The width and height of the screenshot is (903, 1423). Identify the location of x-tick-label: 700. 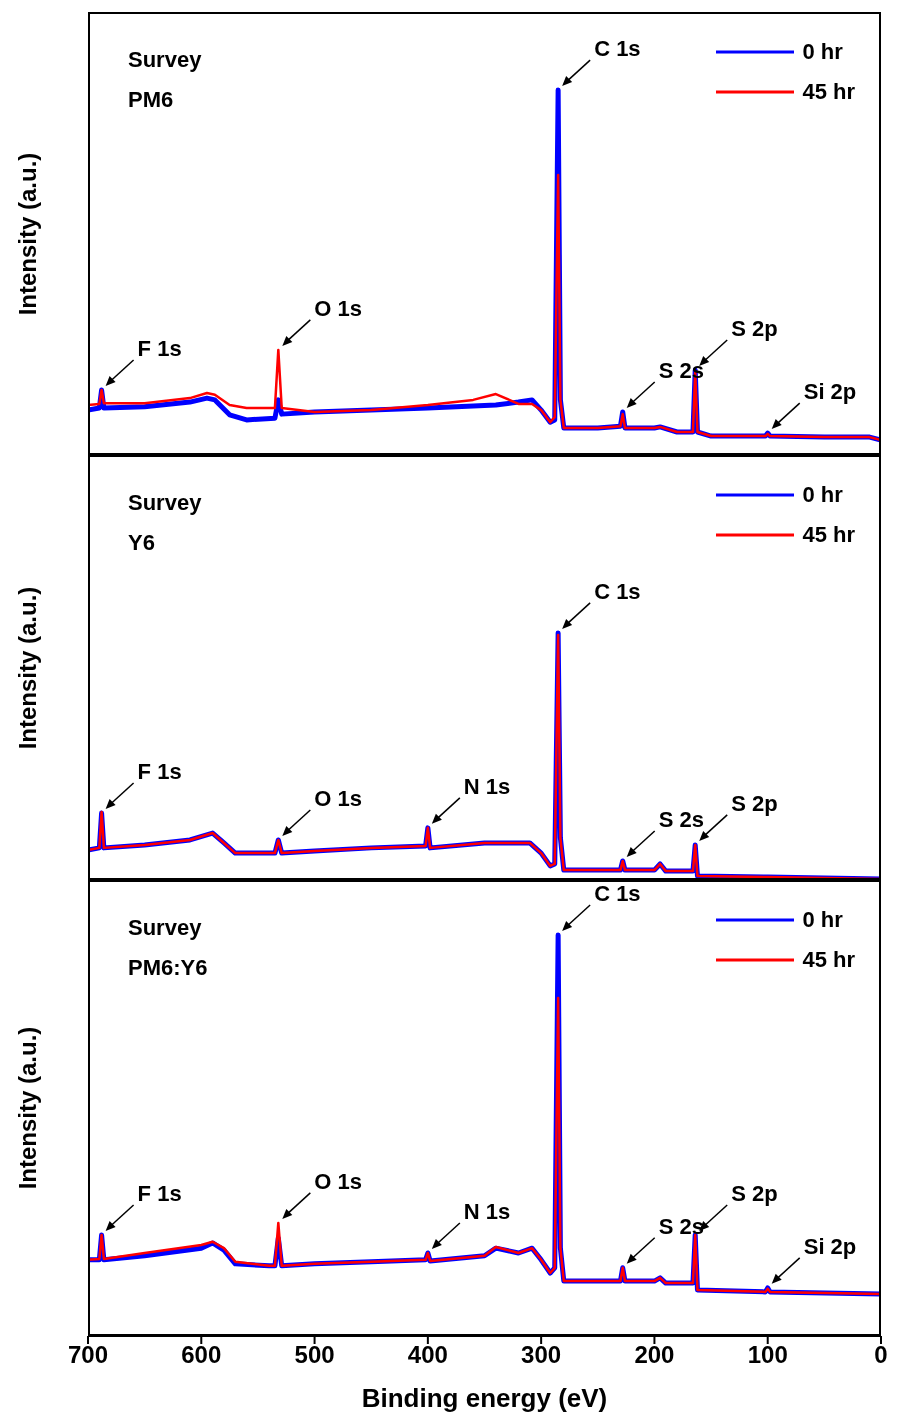
(88, 1355).